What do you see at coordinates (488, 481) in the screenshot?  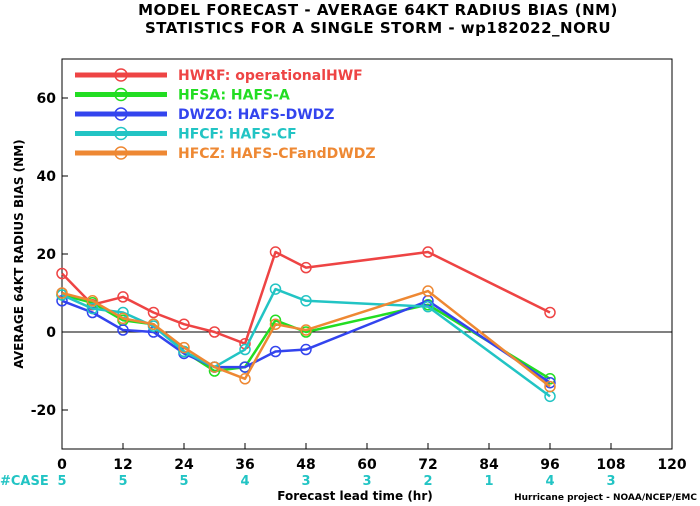 I see `case-count: 1` at bounding box center [488, 481].